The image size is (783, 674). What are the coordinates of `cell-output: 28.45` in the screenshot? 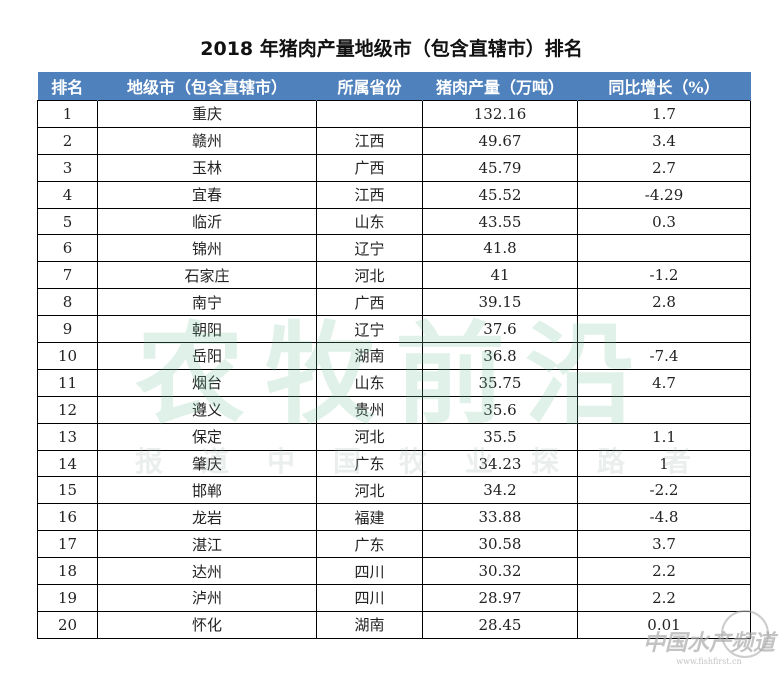 It's located at (500, 624).